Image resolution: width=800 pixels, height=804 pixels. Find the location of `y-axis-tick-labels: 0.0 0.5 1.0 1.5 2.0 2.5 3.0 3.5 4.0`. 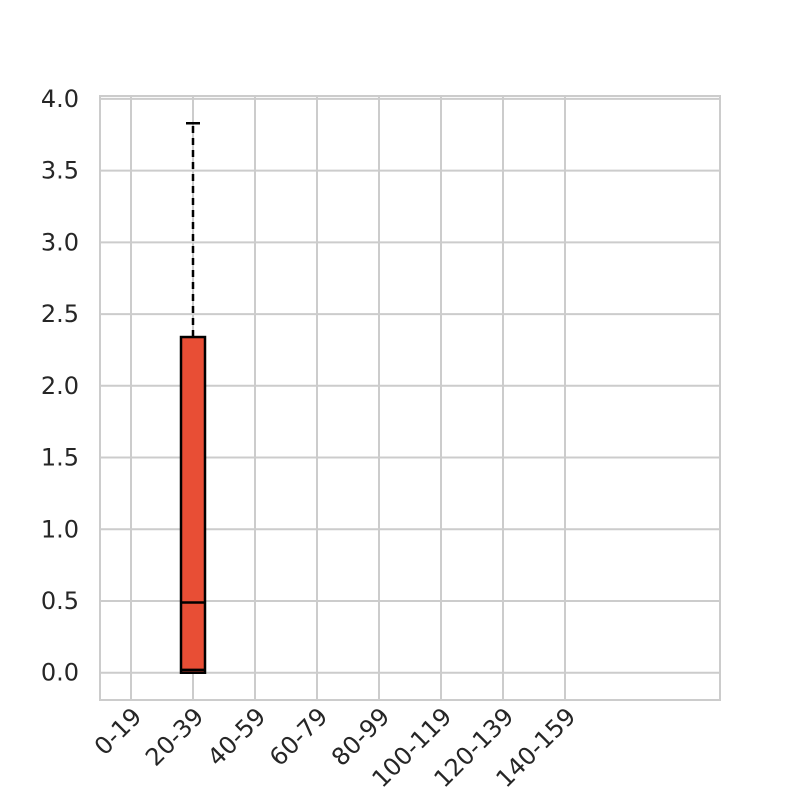

y-axis-tick-labels: 0.0 0.5 1.0 1.5 2.0 2.5 3.0 3.5 4.0 is located at coordinates (60, 386).